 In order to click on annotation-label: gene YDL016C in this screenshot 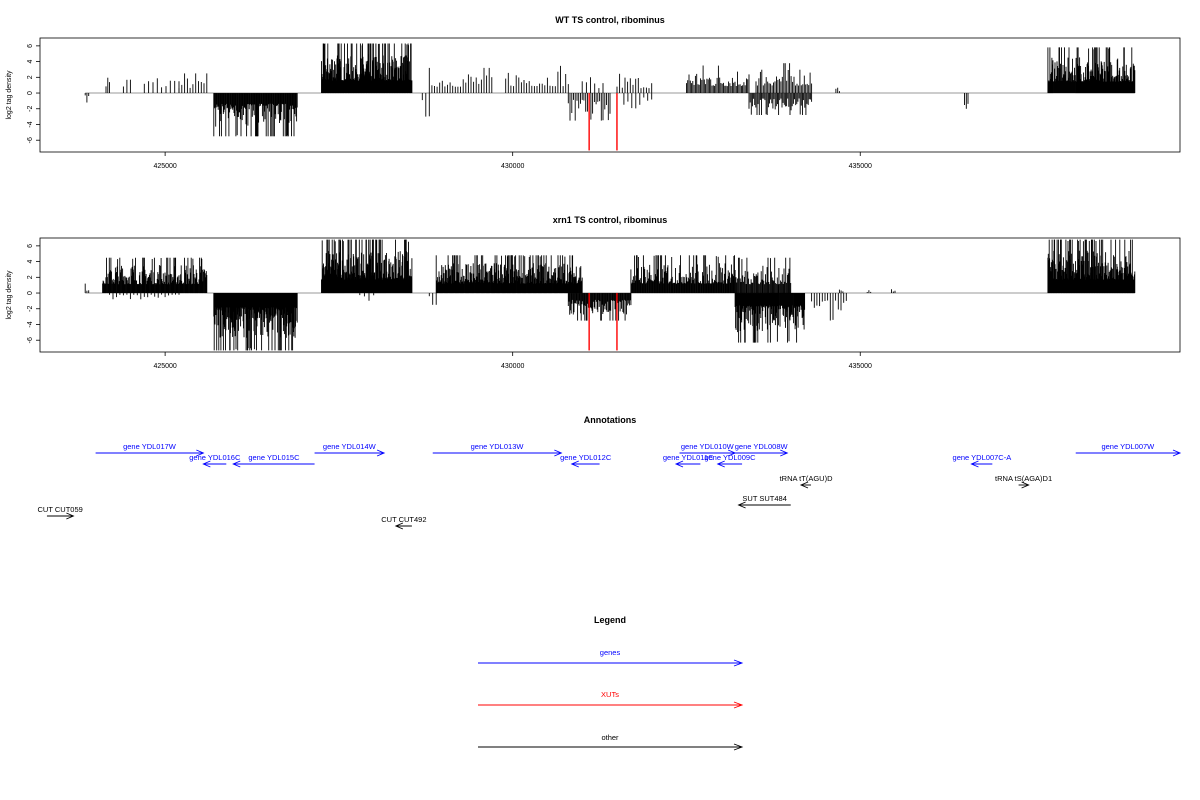, I will do `click(215, 457)`.